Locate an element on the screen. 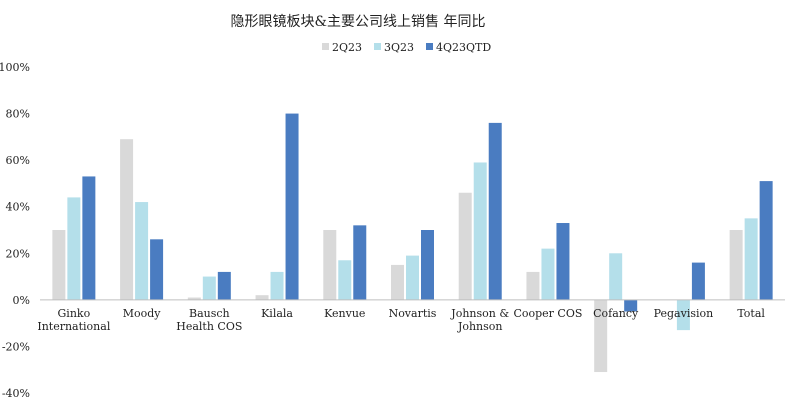  y-tick-label: 100% is located at coordinates (15, 67).